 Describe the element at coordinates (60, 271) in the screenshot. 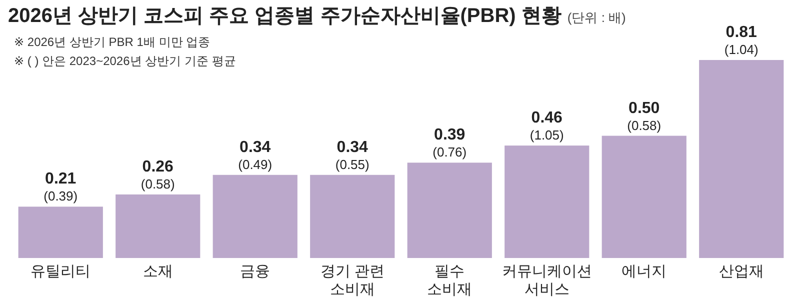

I see `x-tick-label: 유틸리티` at that location.